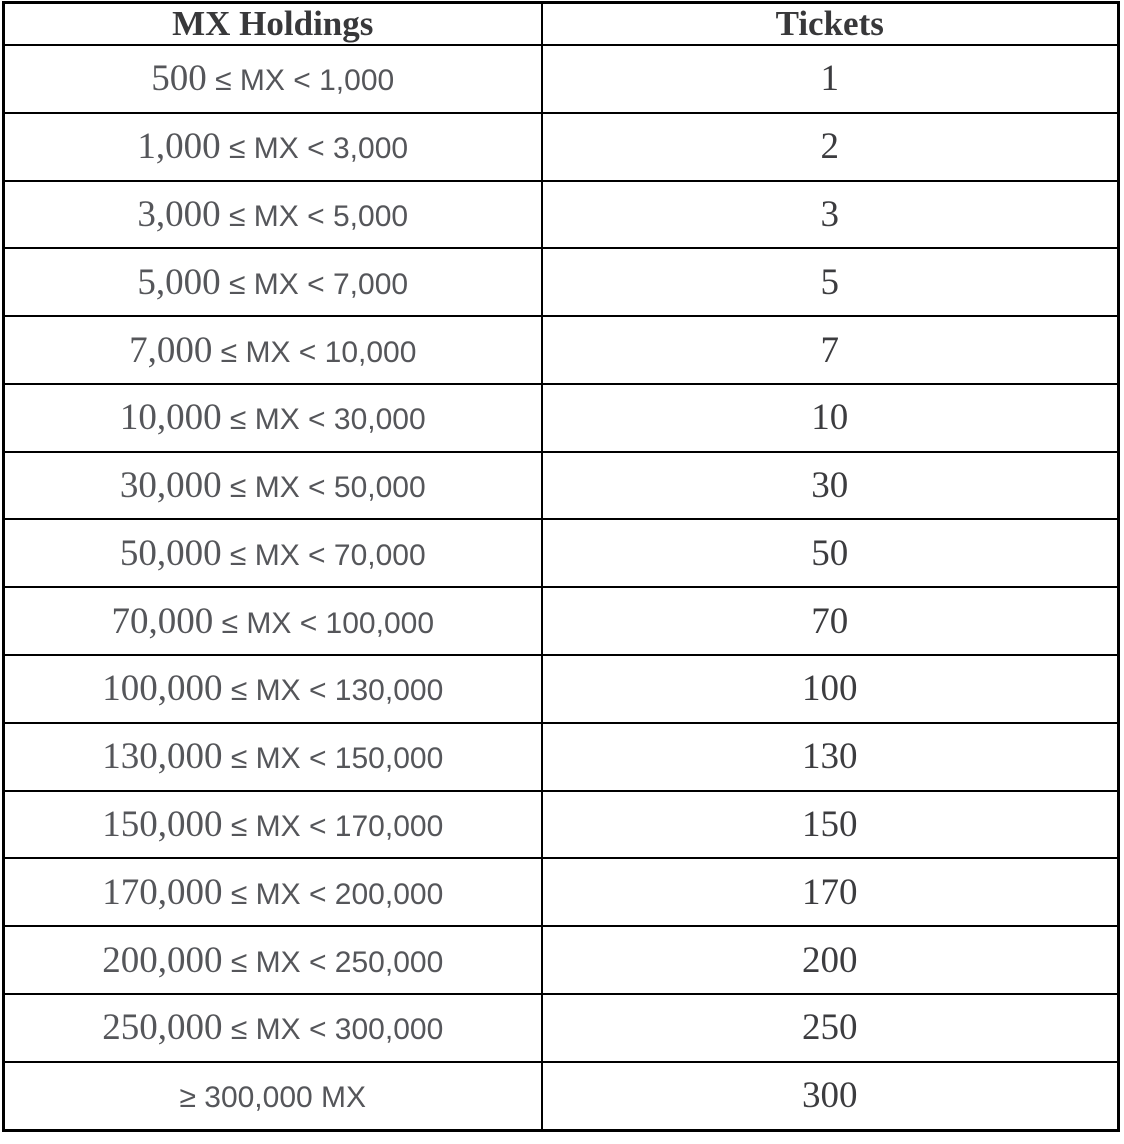 The width and height of the screenshot is (1124, 1144). Describe the element at coordinates (314, 284) in the screenshot. I see `holdings-range-rest: ≤ MX < 7,000` at that location.